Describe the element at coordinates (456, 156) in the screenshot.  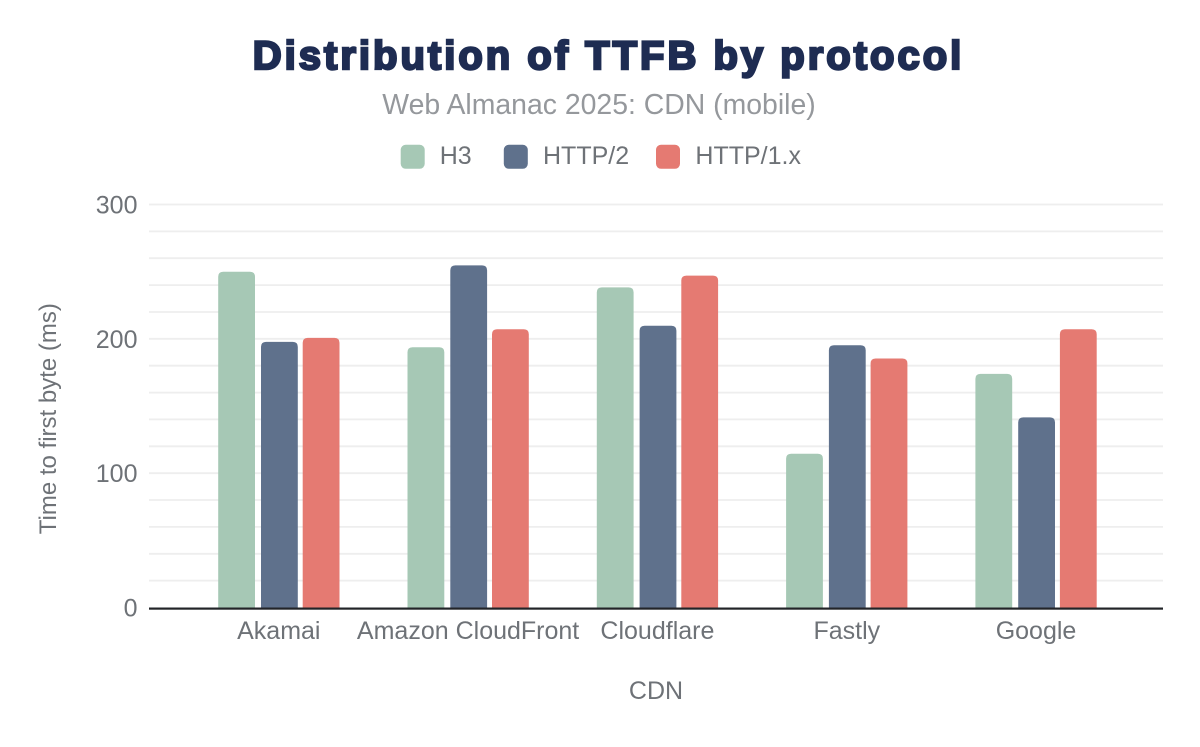
I see `svg-text: H3` at that location.